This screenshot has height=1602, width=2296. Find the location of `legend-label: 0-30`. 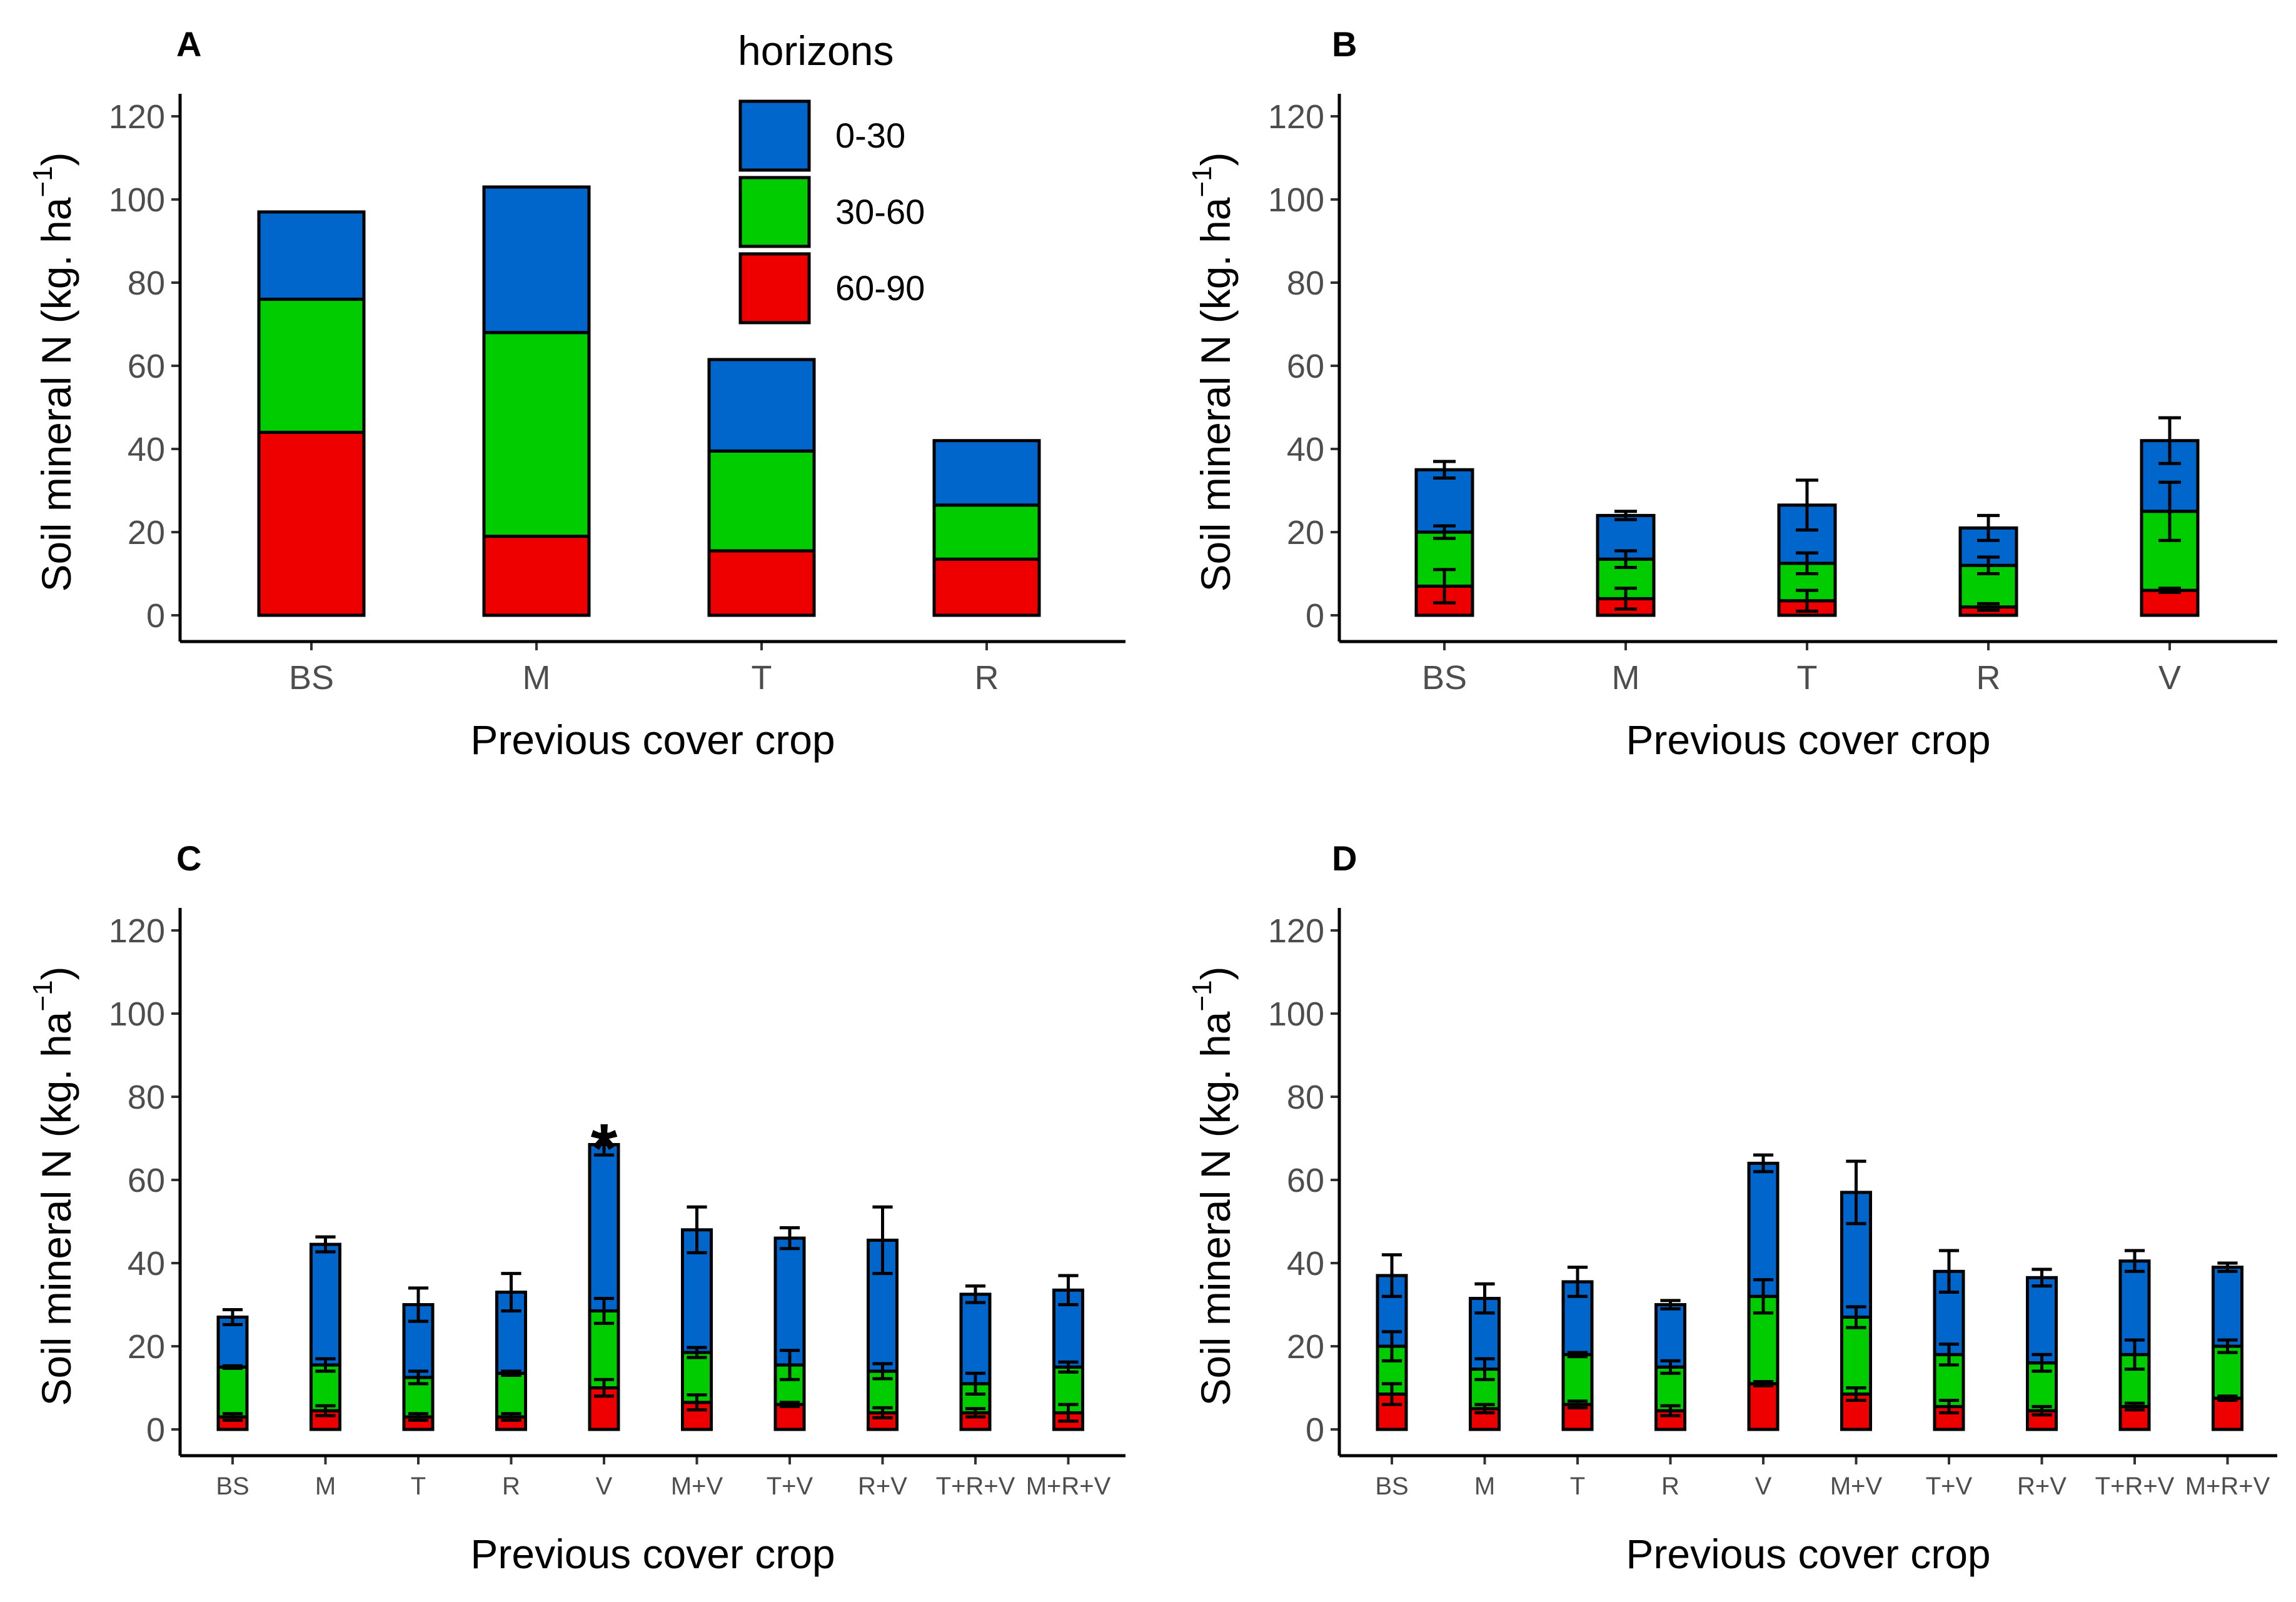

legend-label: 0-30 is located at coordinates (870, 135).